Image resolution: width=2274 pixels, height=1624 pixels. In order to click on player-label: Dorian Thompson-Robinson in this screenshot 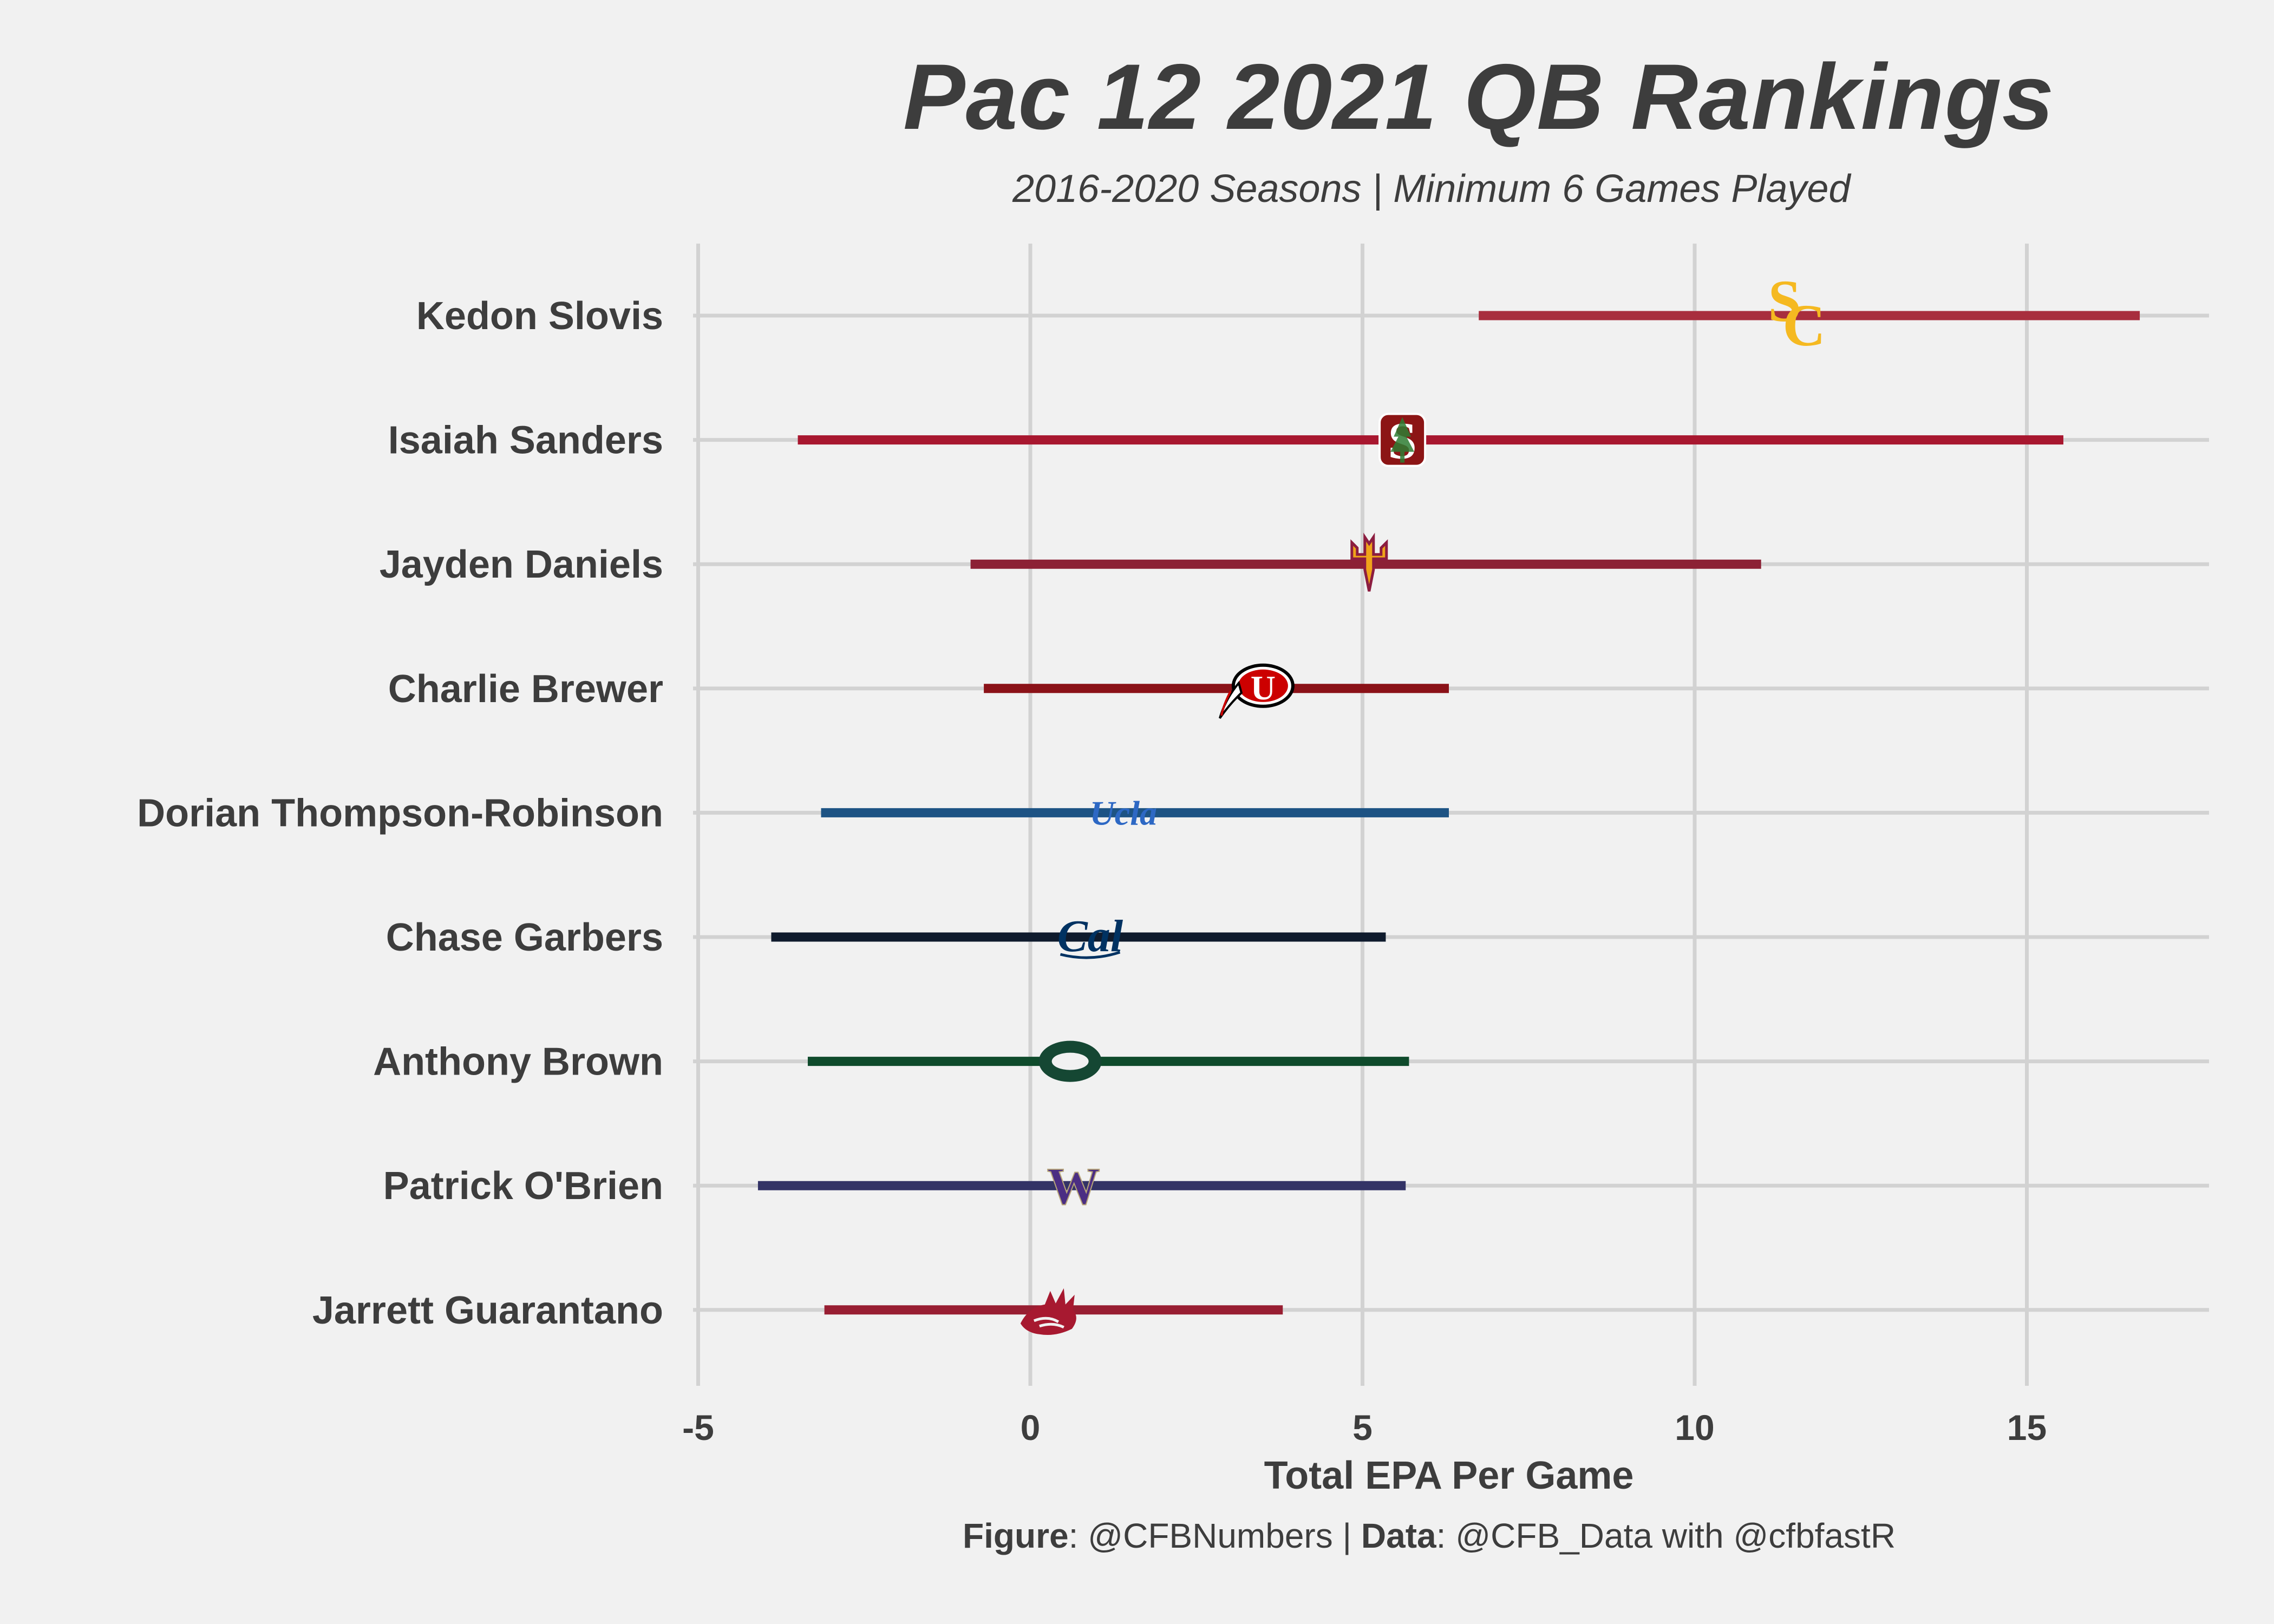, I will do `click(400, 813)`.